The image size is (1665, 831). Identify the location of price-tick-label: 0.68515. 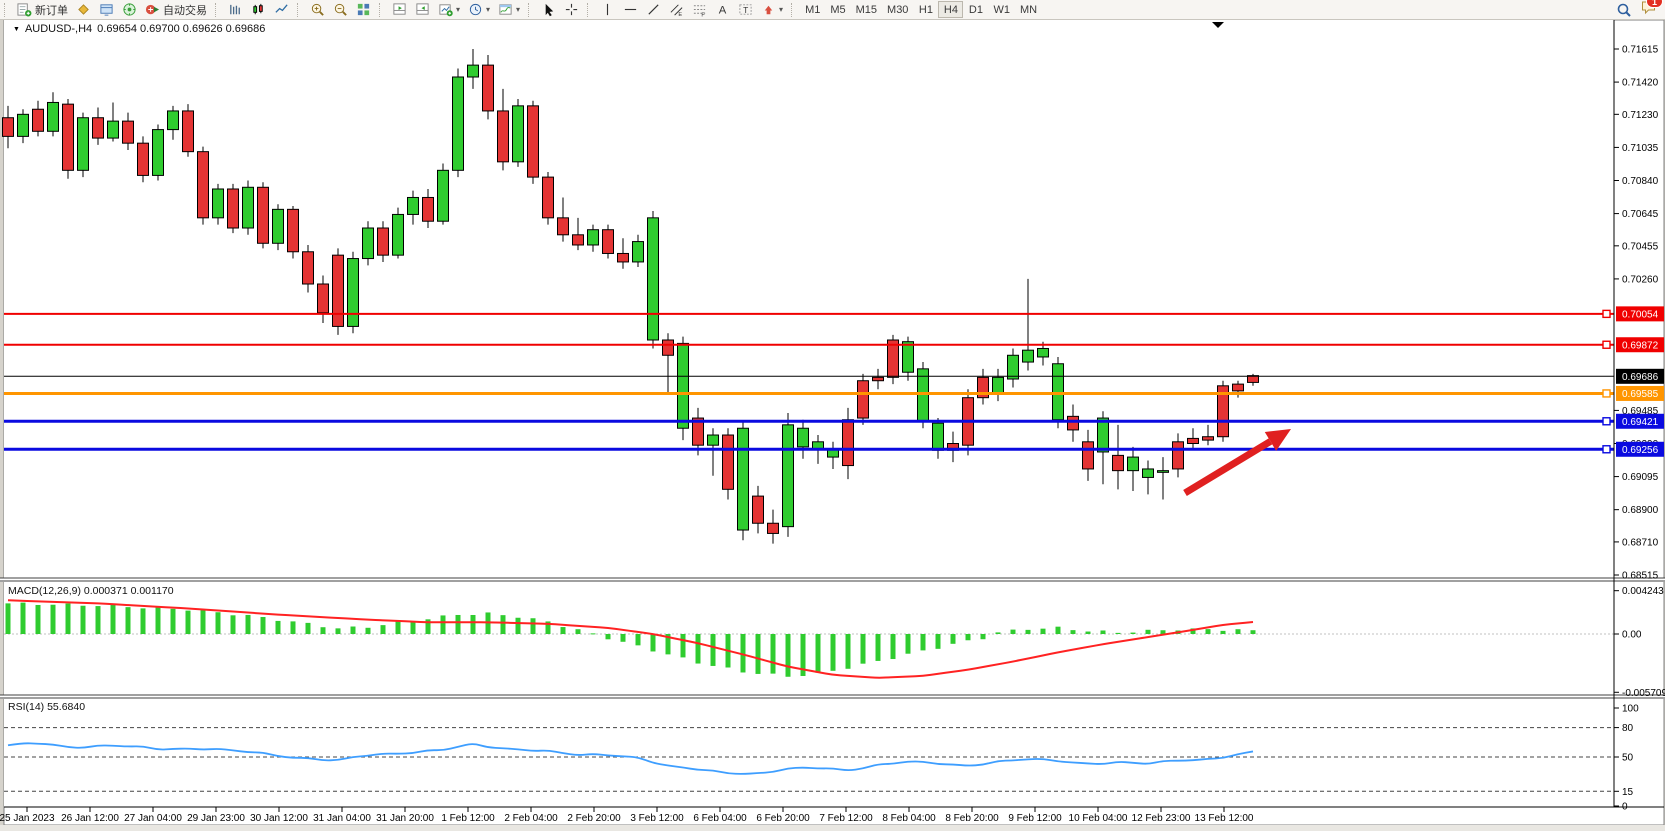
(1640, 576).